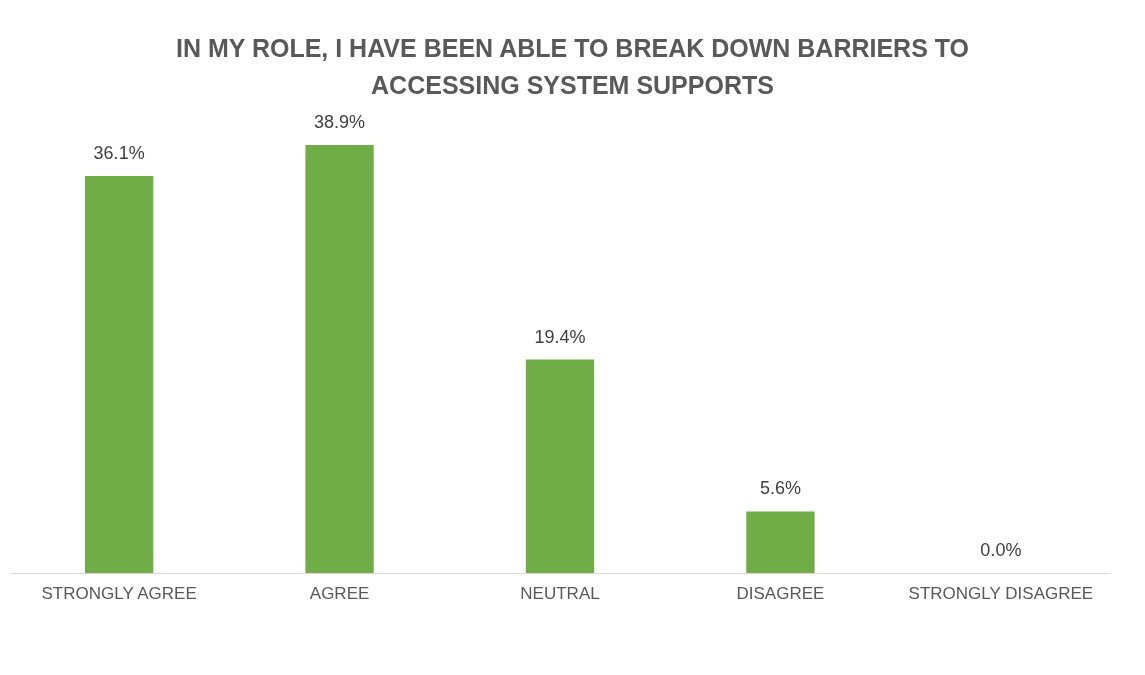  I want to click on x-tick-label: AGREE, so click(339, 593).